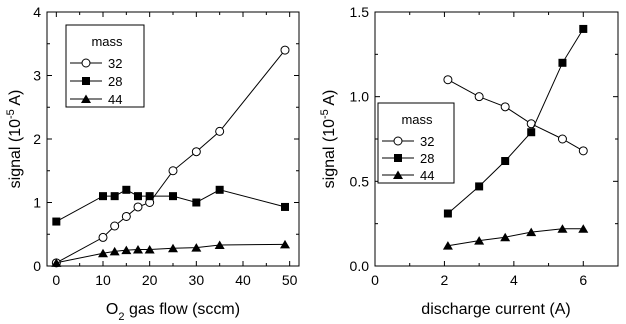 The image size is (626, 324). I want to click on legend-label: 28, so click(115, 81).